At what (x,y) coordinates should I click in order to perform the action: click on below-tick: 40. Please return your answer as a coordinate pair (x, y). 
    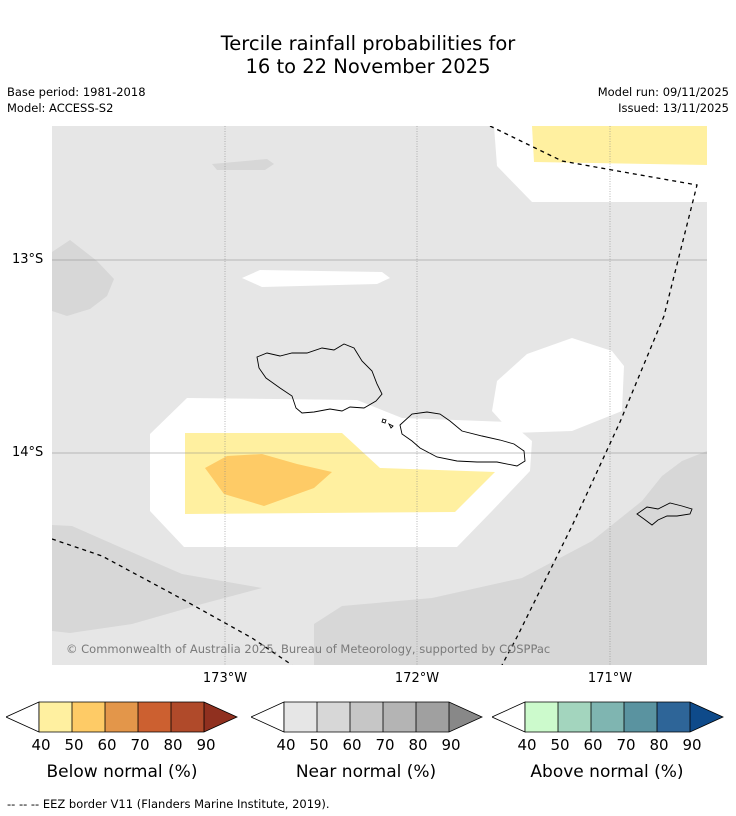
    Looking at the image, I should click on (41, 745).